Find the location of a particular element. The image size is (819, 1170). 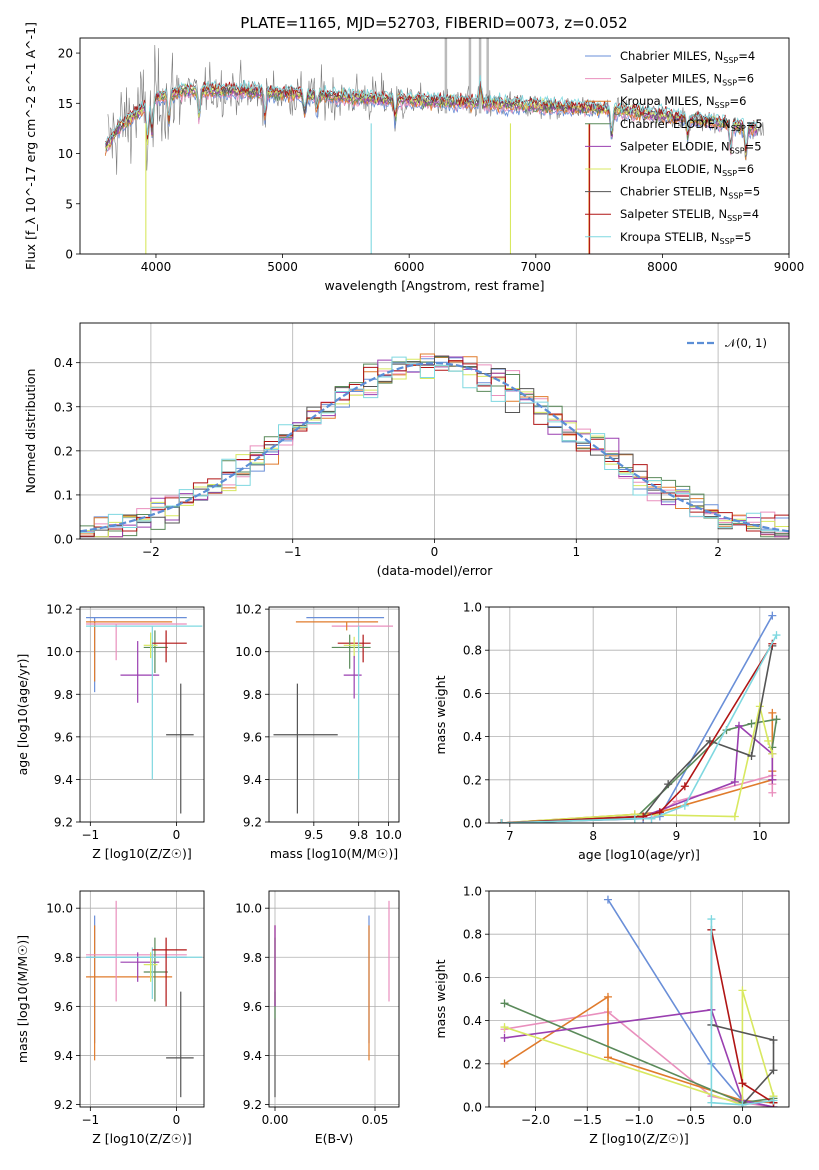

x-tick-label: 0.00 is located at coordinates (275, 1120).